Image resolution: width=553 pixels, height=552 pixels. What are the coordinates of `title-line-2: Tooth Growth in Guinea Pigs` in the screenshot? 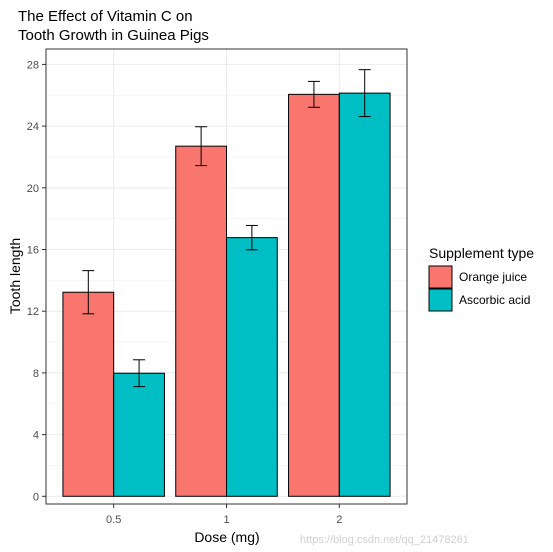 It's located at (113, 35).